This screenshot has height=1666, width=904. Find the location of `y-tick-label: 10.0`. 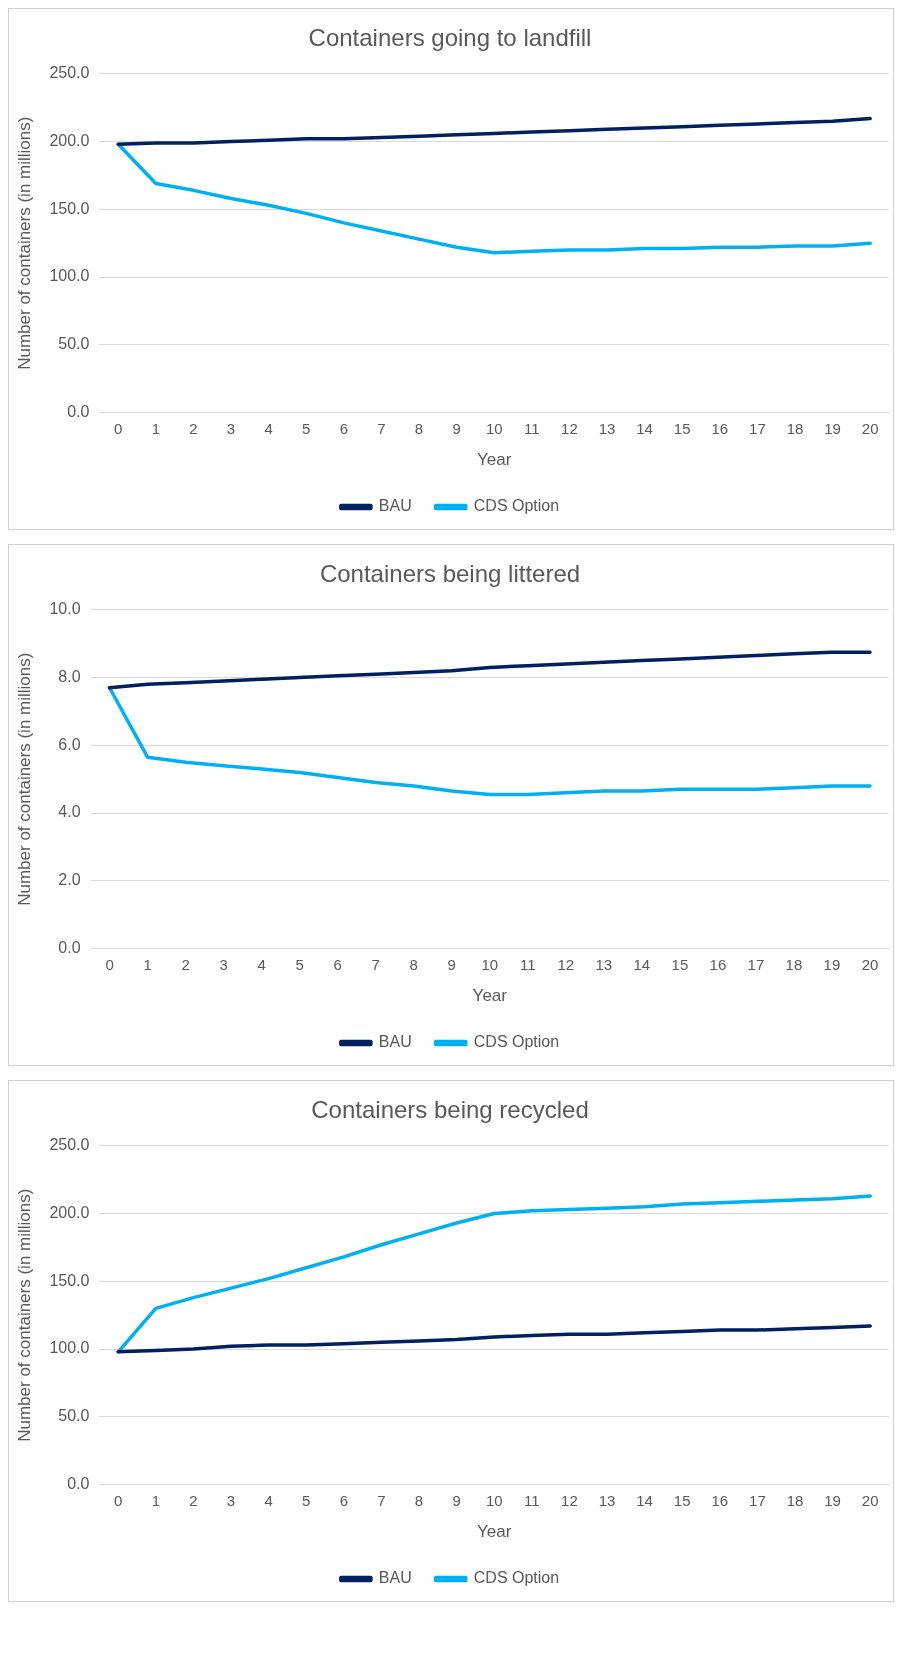

y-tick-label: 10.0 is located at coordinates (65, 609).